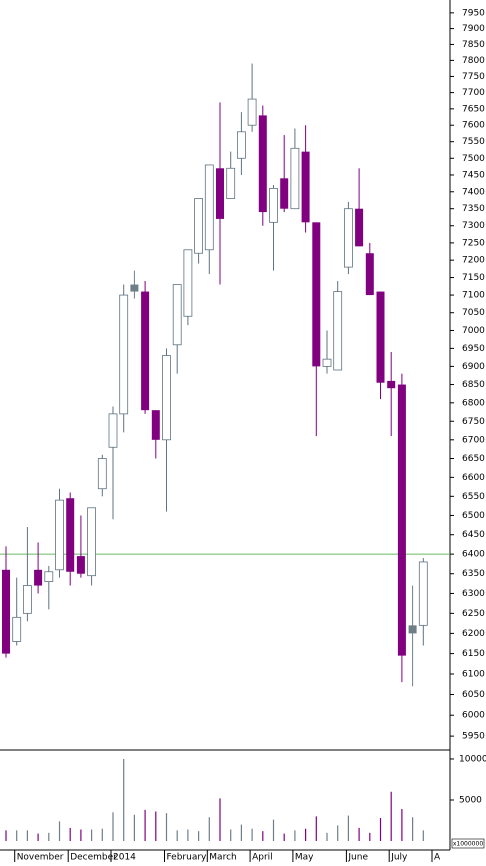 This screenshot has height=866, width=486. Describe the element at coordinates (470, 800) in the screenshot. I see `volume-tick-label: 5000` at that location.